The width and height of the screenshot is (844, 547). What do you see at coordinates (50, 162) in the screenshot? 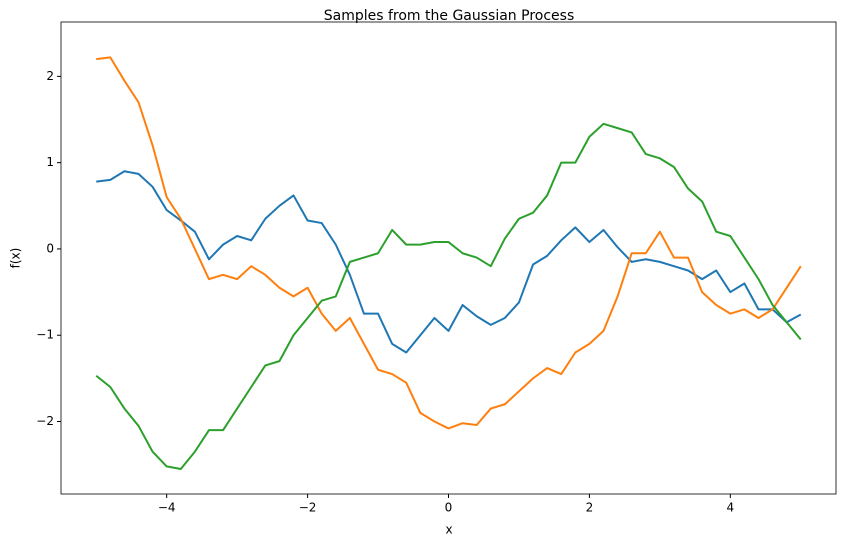
I see `y-tick-label: 1` at bounding box center [50, 162].